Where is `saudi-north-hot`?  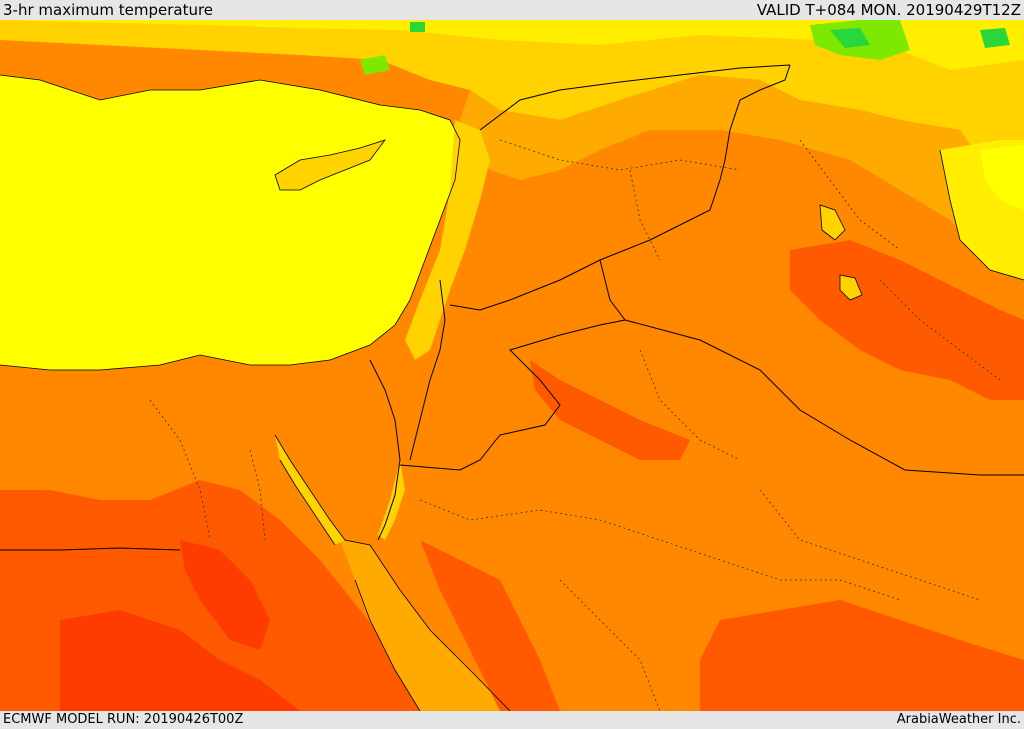 saudi-north-hot is located at coordinates (610, 410).